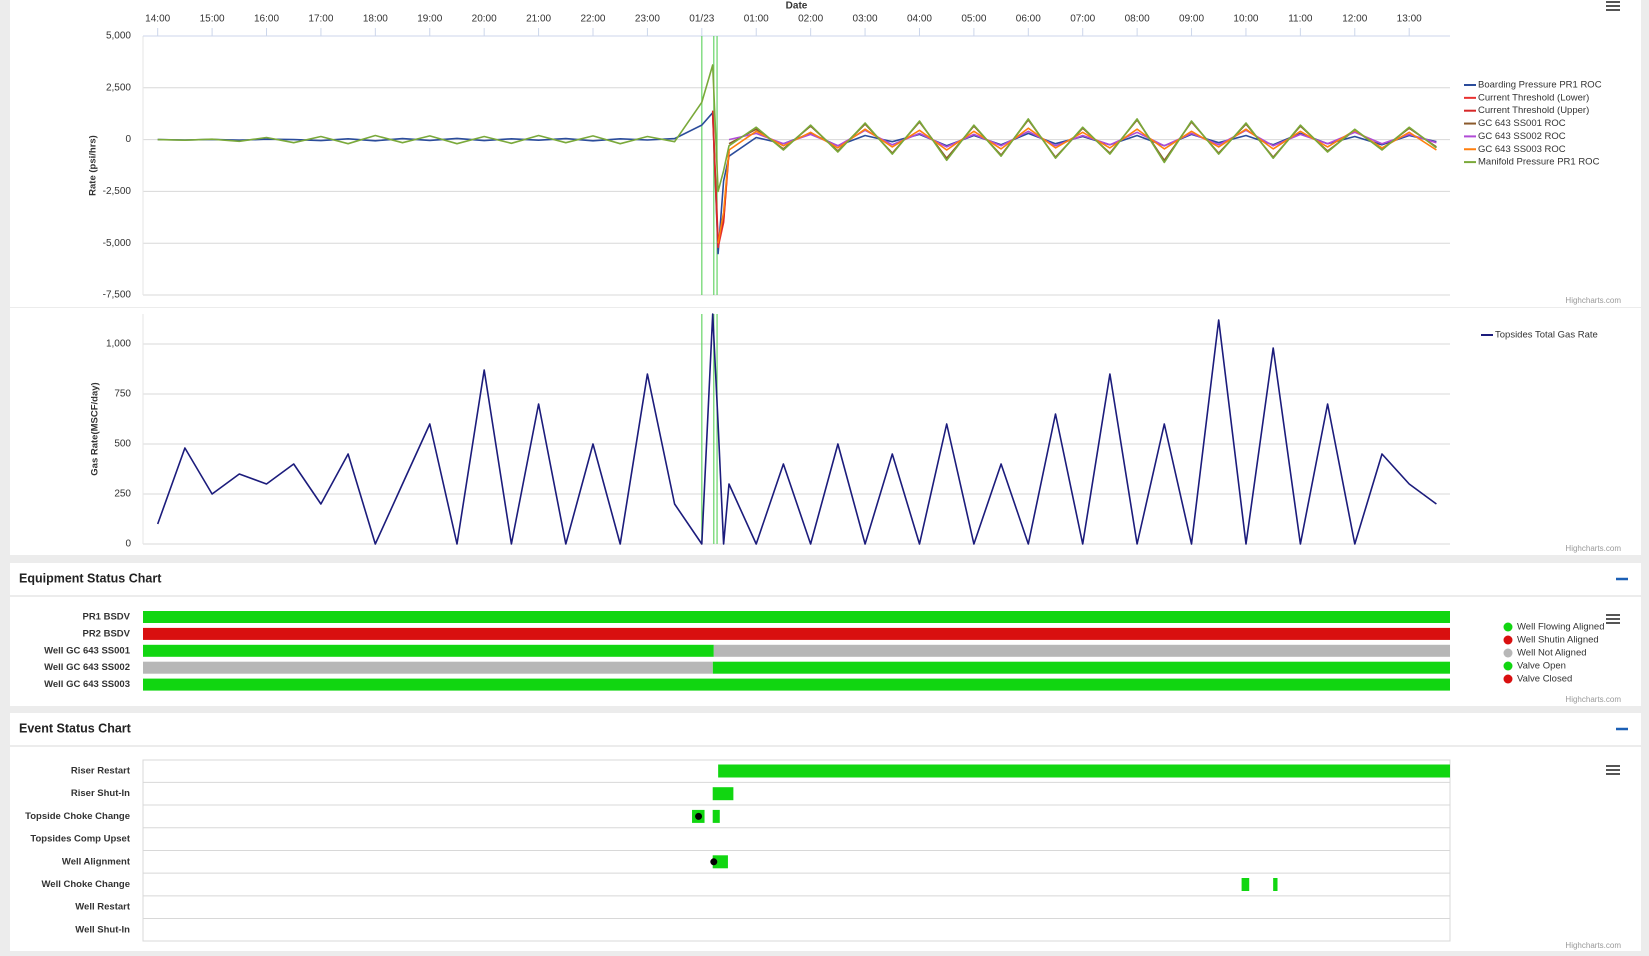 This screenshot has width=1649, height=956. I want to click on x-tick-label: 20:00, so click(484, 19).